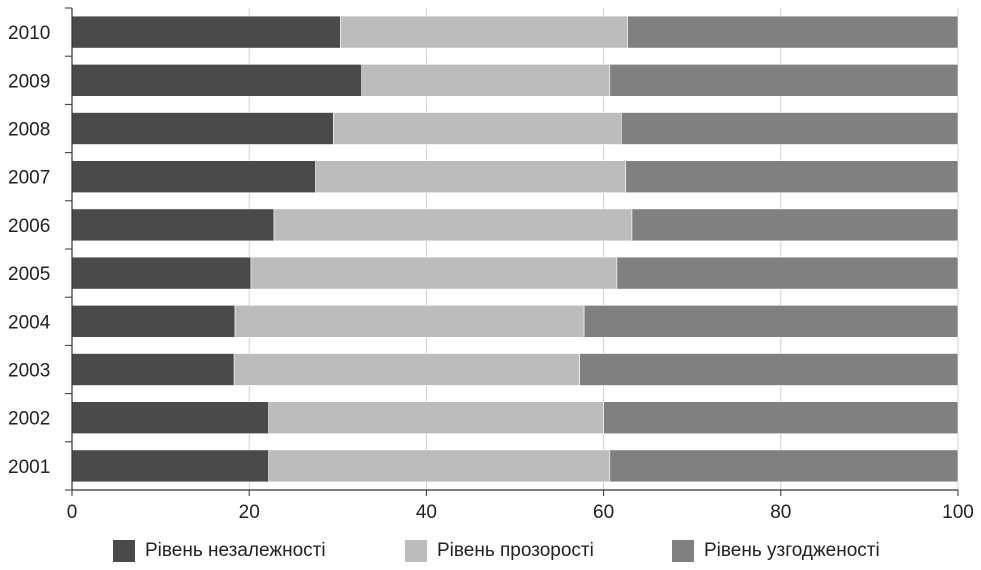 This screenshot has width=981, height=570. Describe the element at coordinates (683, 551) in the screenshot. I see `legend-swatch-coherence` at that location.